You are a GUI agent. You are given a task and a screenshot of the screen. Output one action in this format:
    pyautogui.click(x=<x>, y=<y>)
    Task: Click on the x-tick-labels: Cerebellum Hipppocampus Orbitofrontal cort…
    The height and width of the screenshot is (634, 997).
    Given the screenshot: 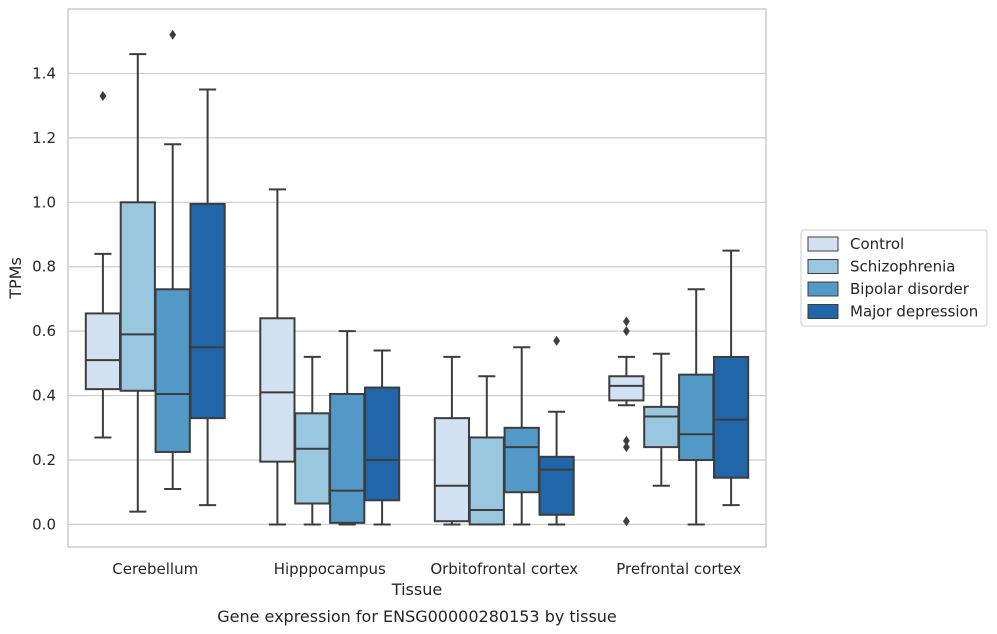 What is the action you would take?
    pyautogui.click(x=426, y=569)
    